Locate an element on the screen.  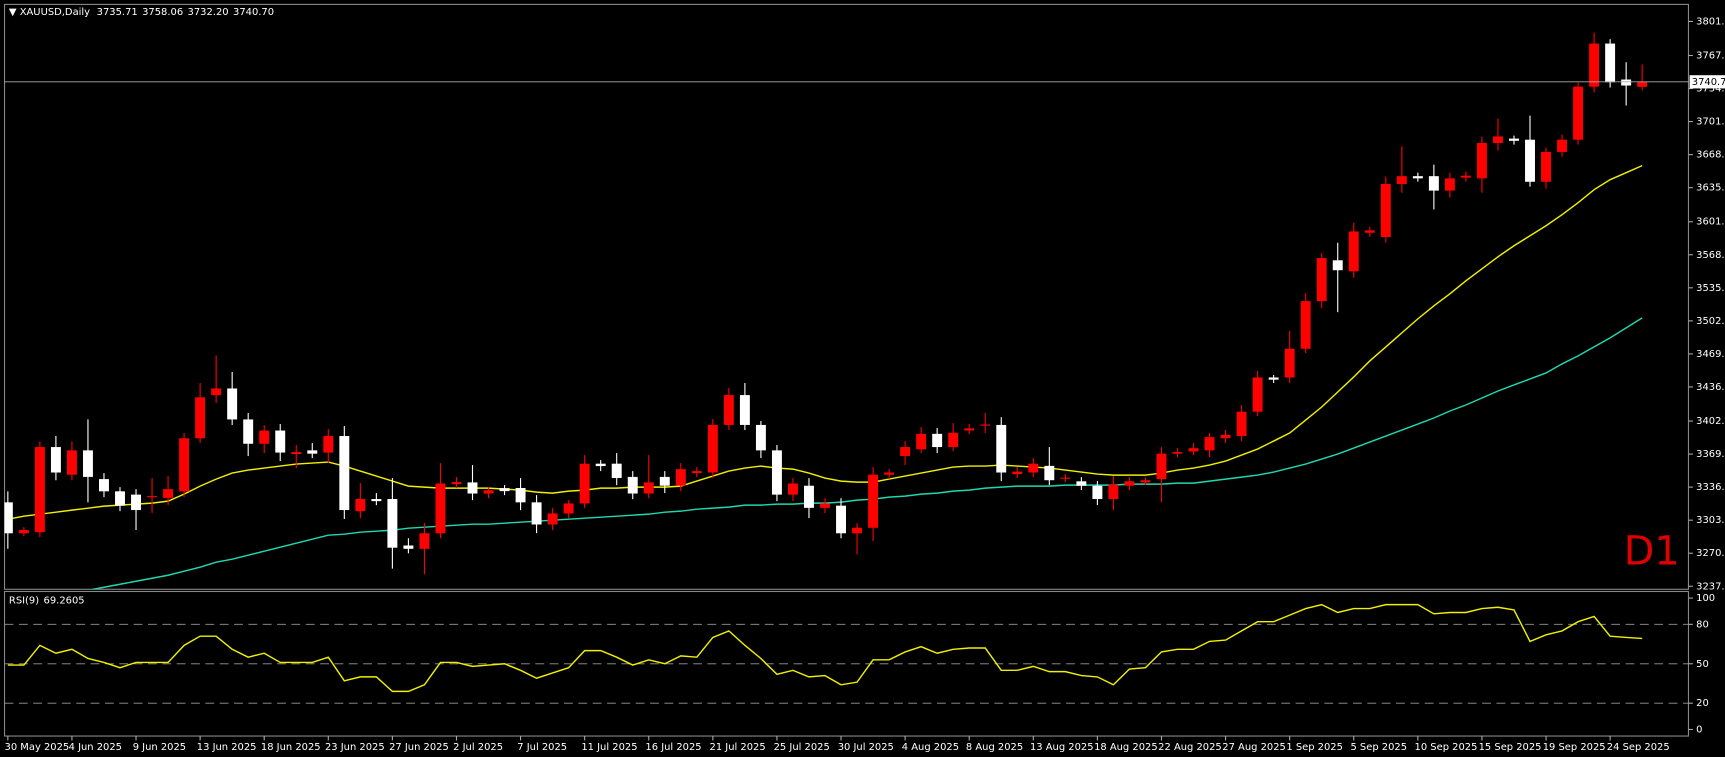
y-tick-label: 3801.00 is located at coordinates (1710, 21).